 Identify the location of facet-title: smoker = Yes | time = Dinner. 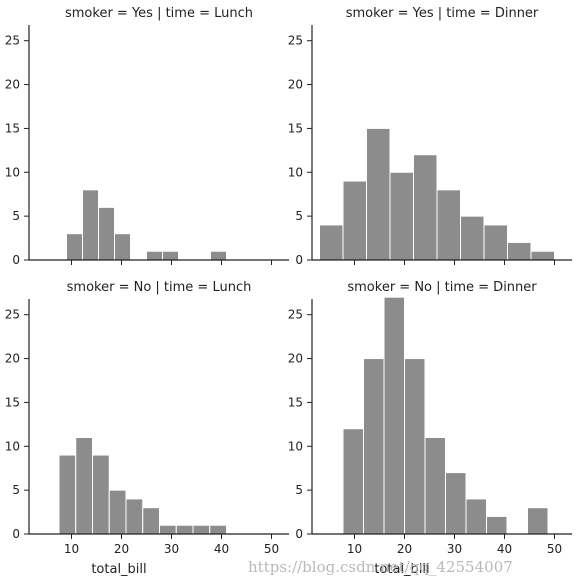
(442, 13).